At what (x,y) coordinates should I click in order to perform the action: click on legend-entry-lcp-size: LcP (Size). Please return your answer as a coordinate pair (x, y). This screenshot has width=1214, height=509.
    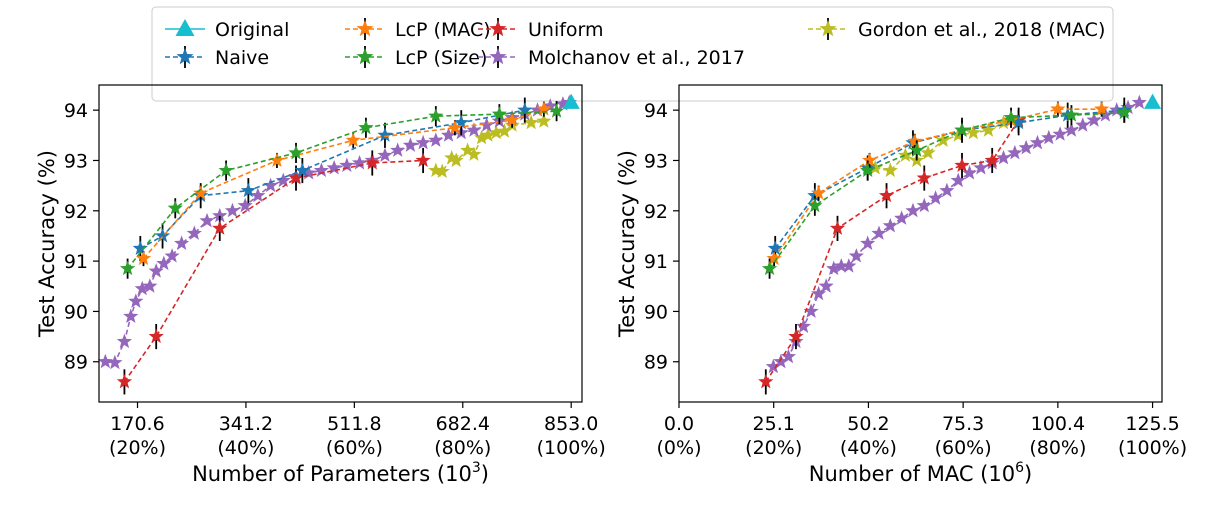
    Looking at the image, I should click on (416, 57).